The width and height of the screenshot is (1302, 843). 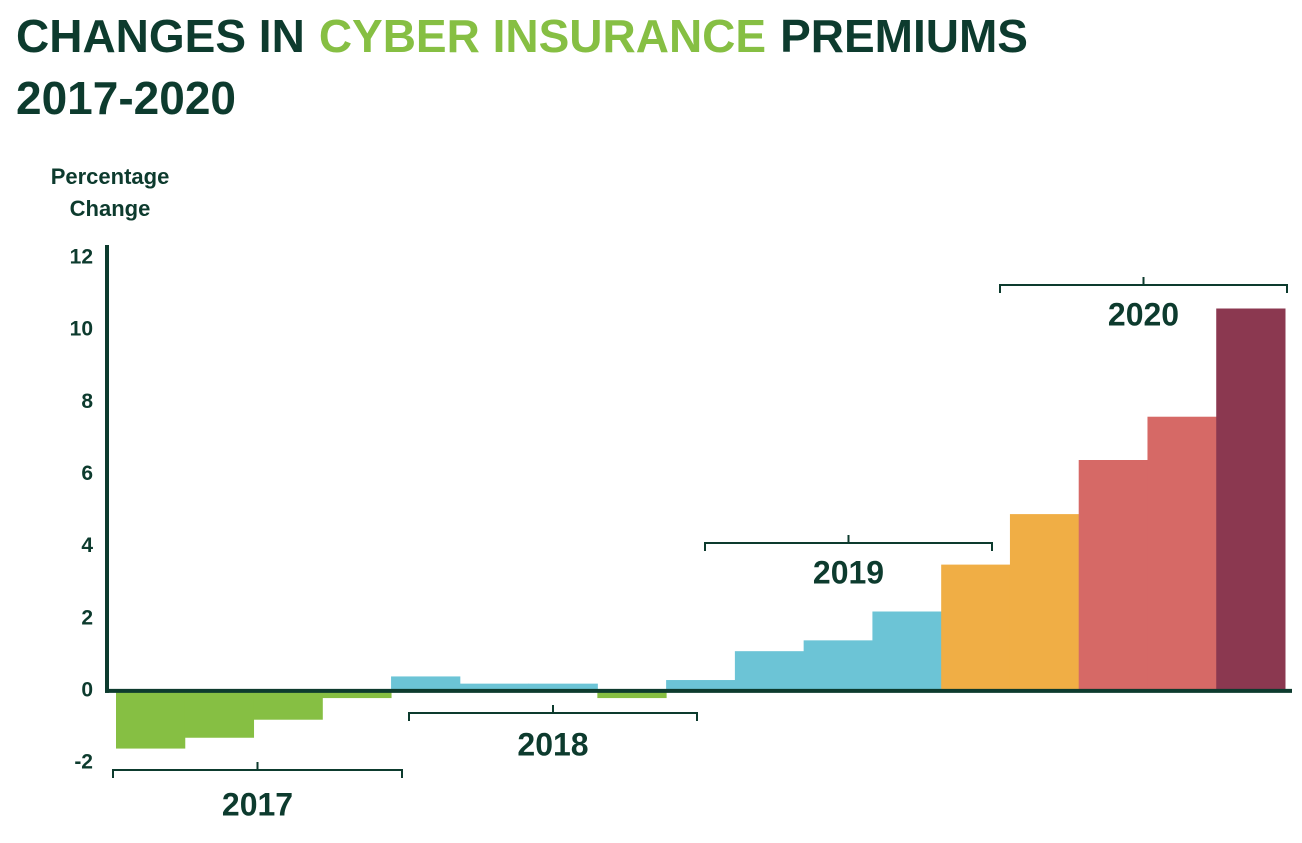 I want to click on title-highlight: CYBER INSURANCE, so click(x=542, y=36).